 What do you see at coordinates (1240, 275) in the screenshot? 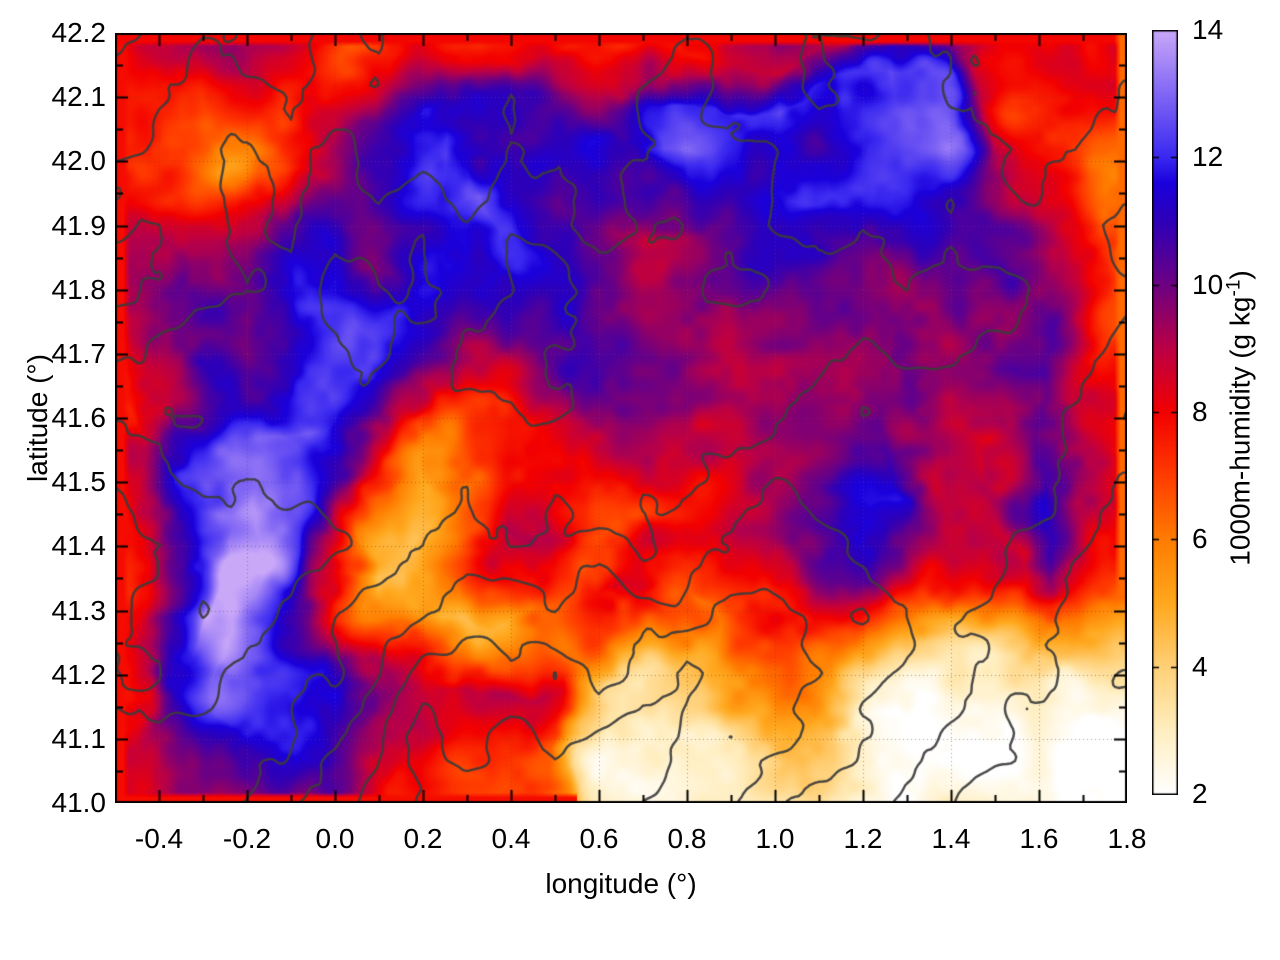
I see `colorbar-label-close: )` at bounding box center [1240, 275].